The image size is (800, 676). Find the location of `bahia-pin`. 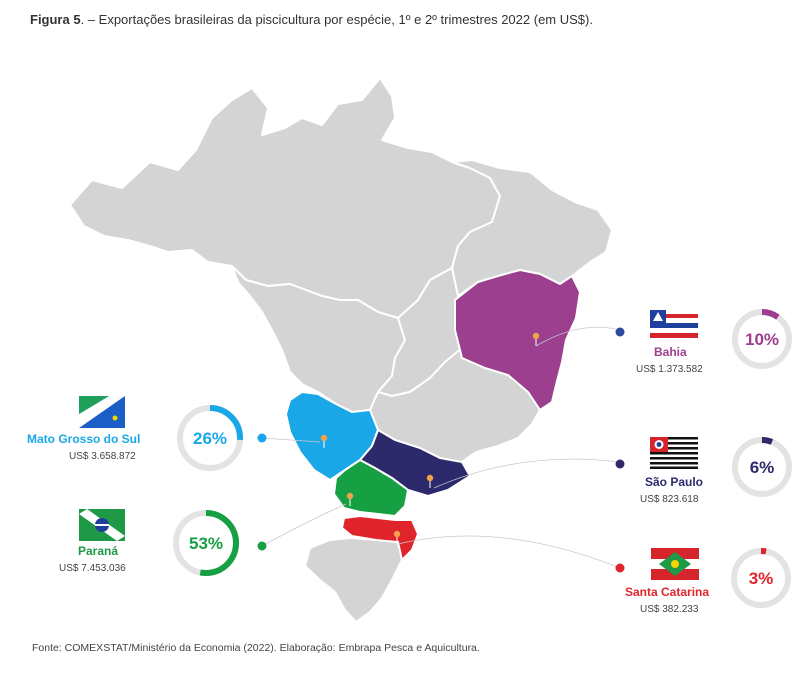

bahia-pin is located at coordinates (536, 339).